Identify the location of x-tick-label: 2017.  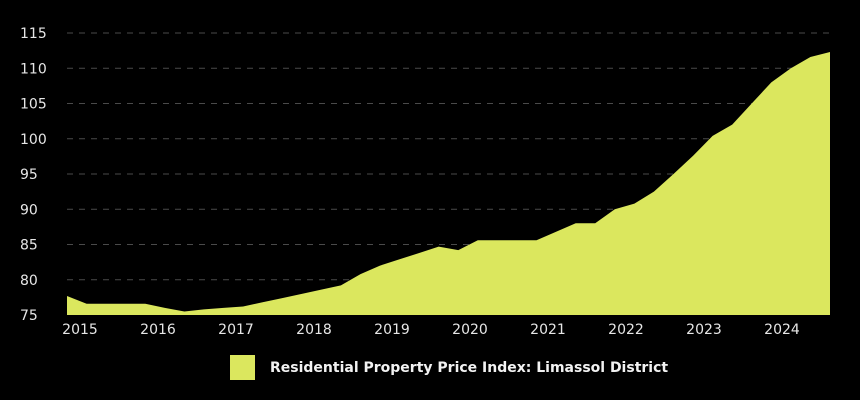
(236, 330).